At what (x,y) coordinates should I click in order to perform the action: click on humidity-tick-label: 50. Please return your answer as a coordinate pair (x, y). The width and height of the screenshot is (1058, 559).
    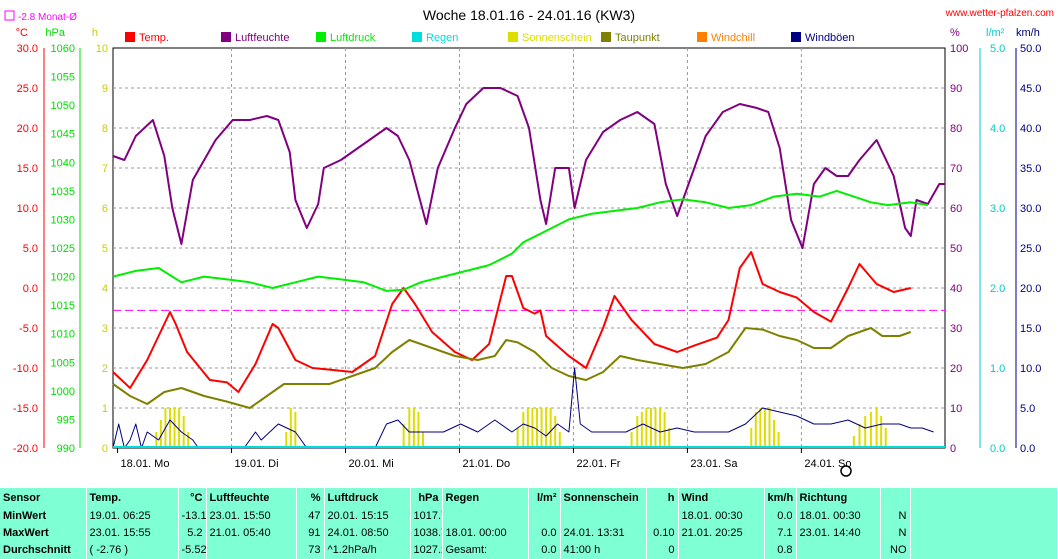
    Looking at the image, I should click on (956, 249).